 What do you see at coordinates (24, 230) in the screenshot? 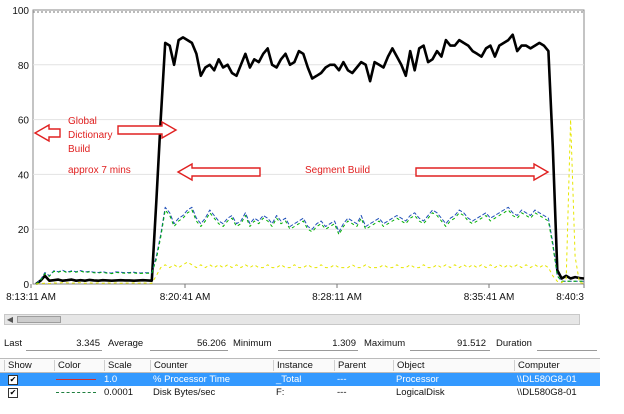
I see `y-tick-label: 20` at bounding box center [24, 230].